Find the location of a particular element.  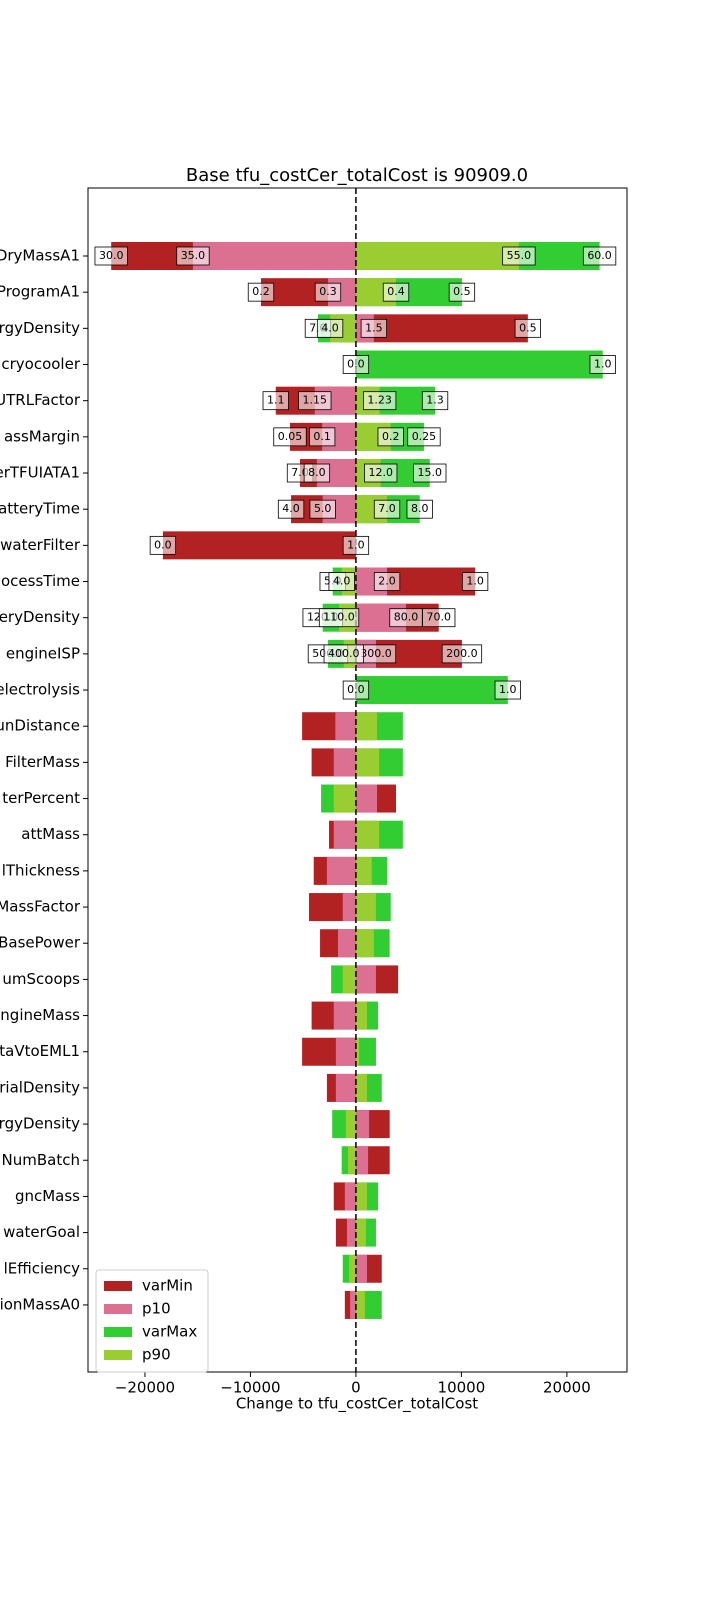

annotation-text: 12.0 is located at coordinates (380, 472).